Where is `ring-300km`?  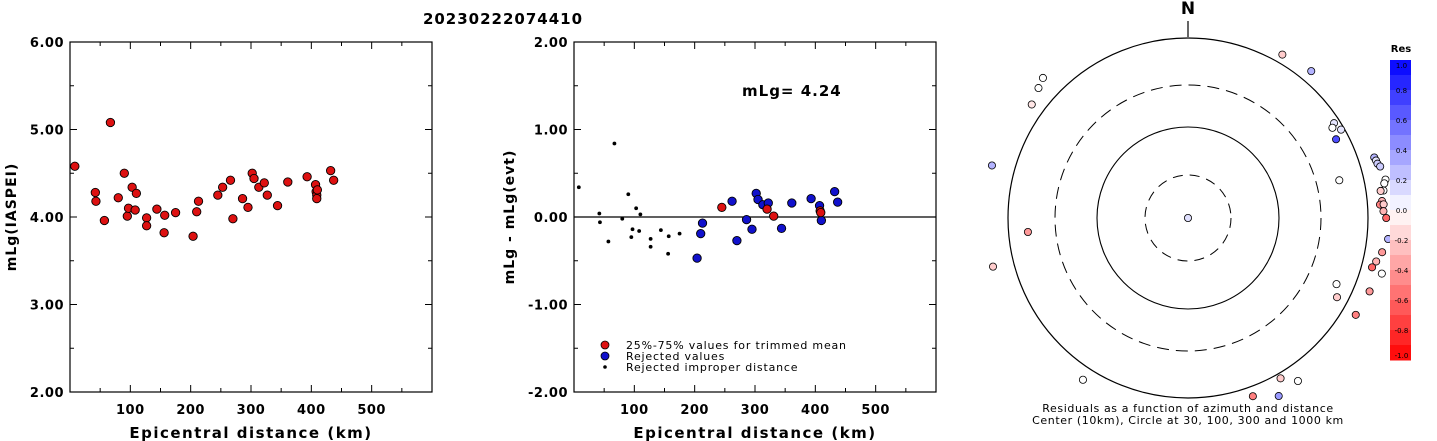
ring-300km is located at coordinates (1188, 218).